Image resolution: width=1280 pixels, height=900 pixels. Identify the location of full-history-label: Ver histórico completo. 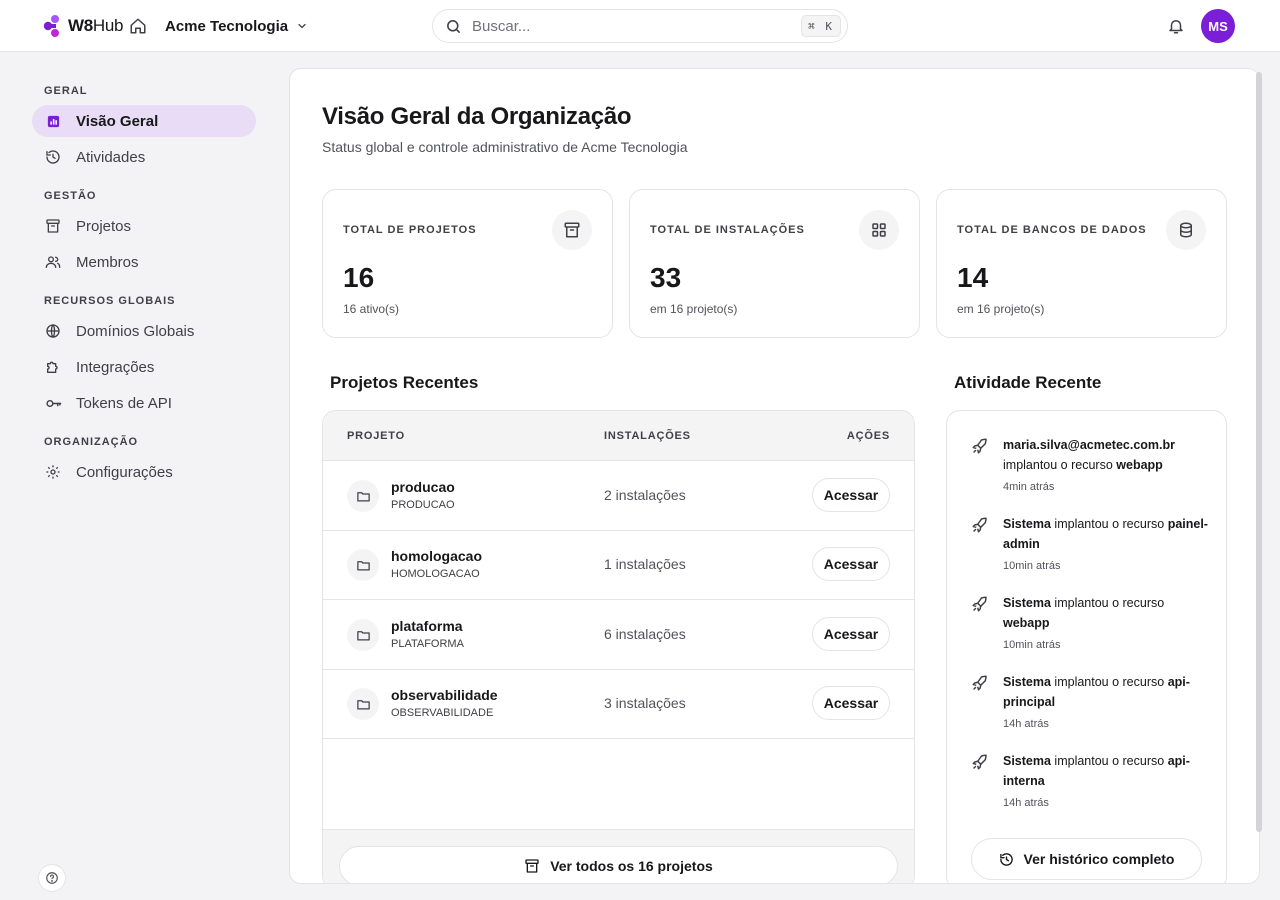
(1099, 859).